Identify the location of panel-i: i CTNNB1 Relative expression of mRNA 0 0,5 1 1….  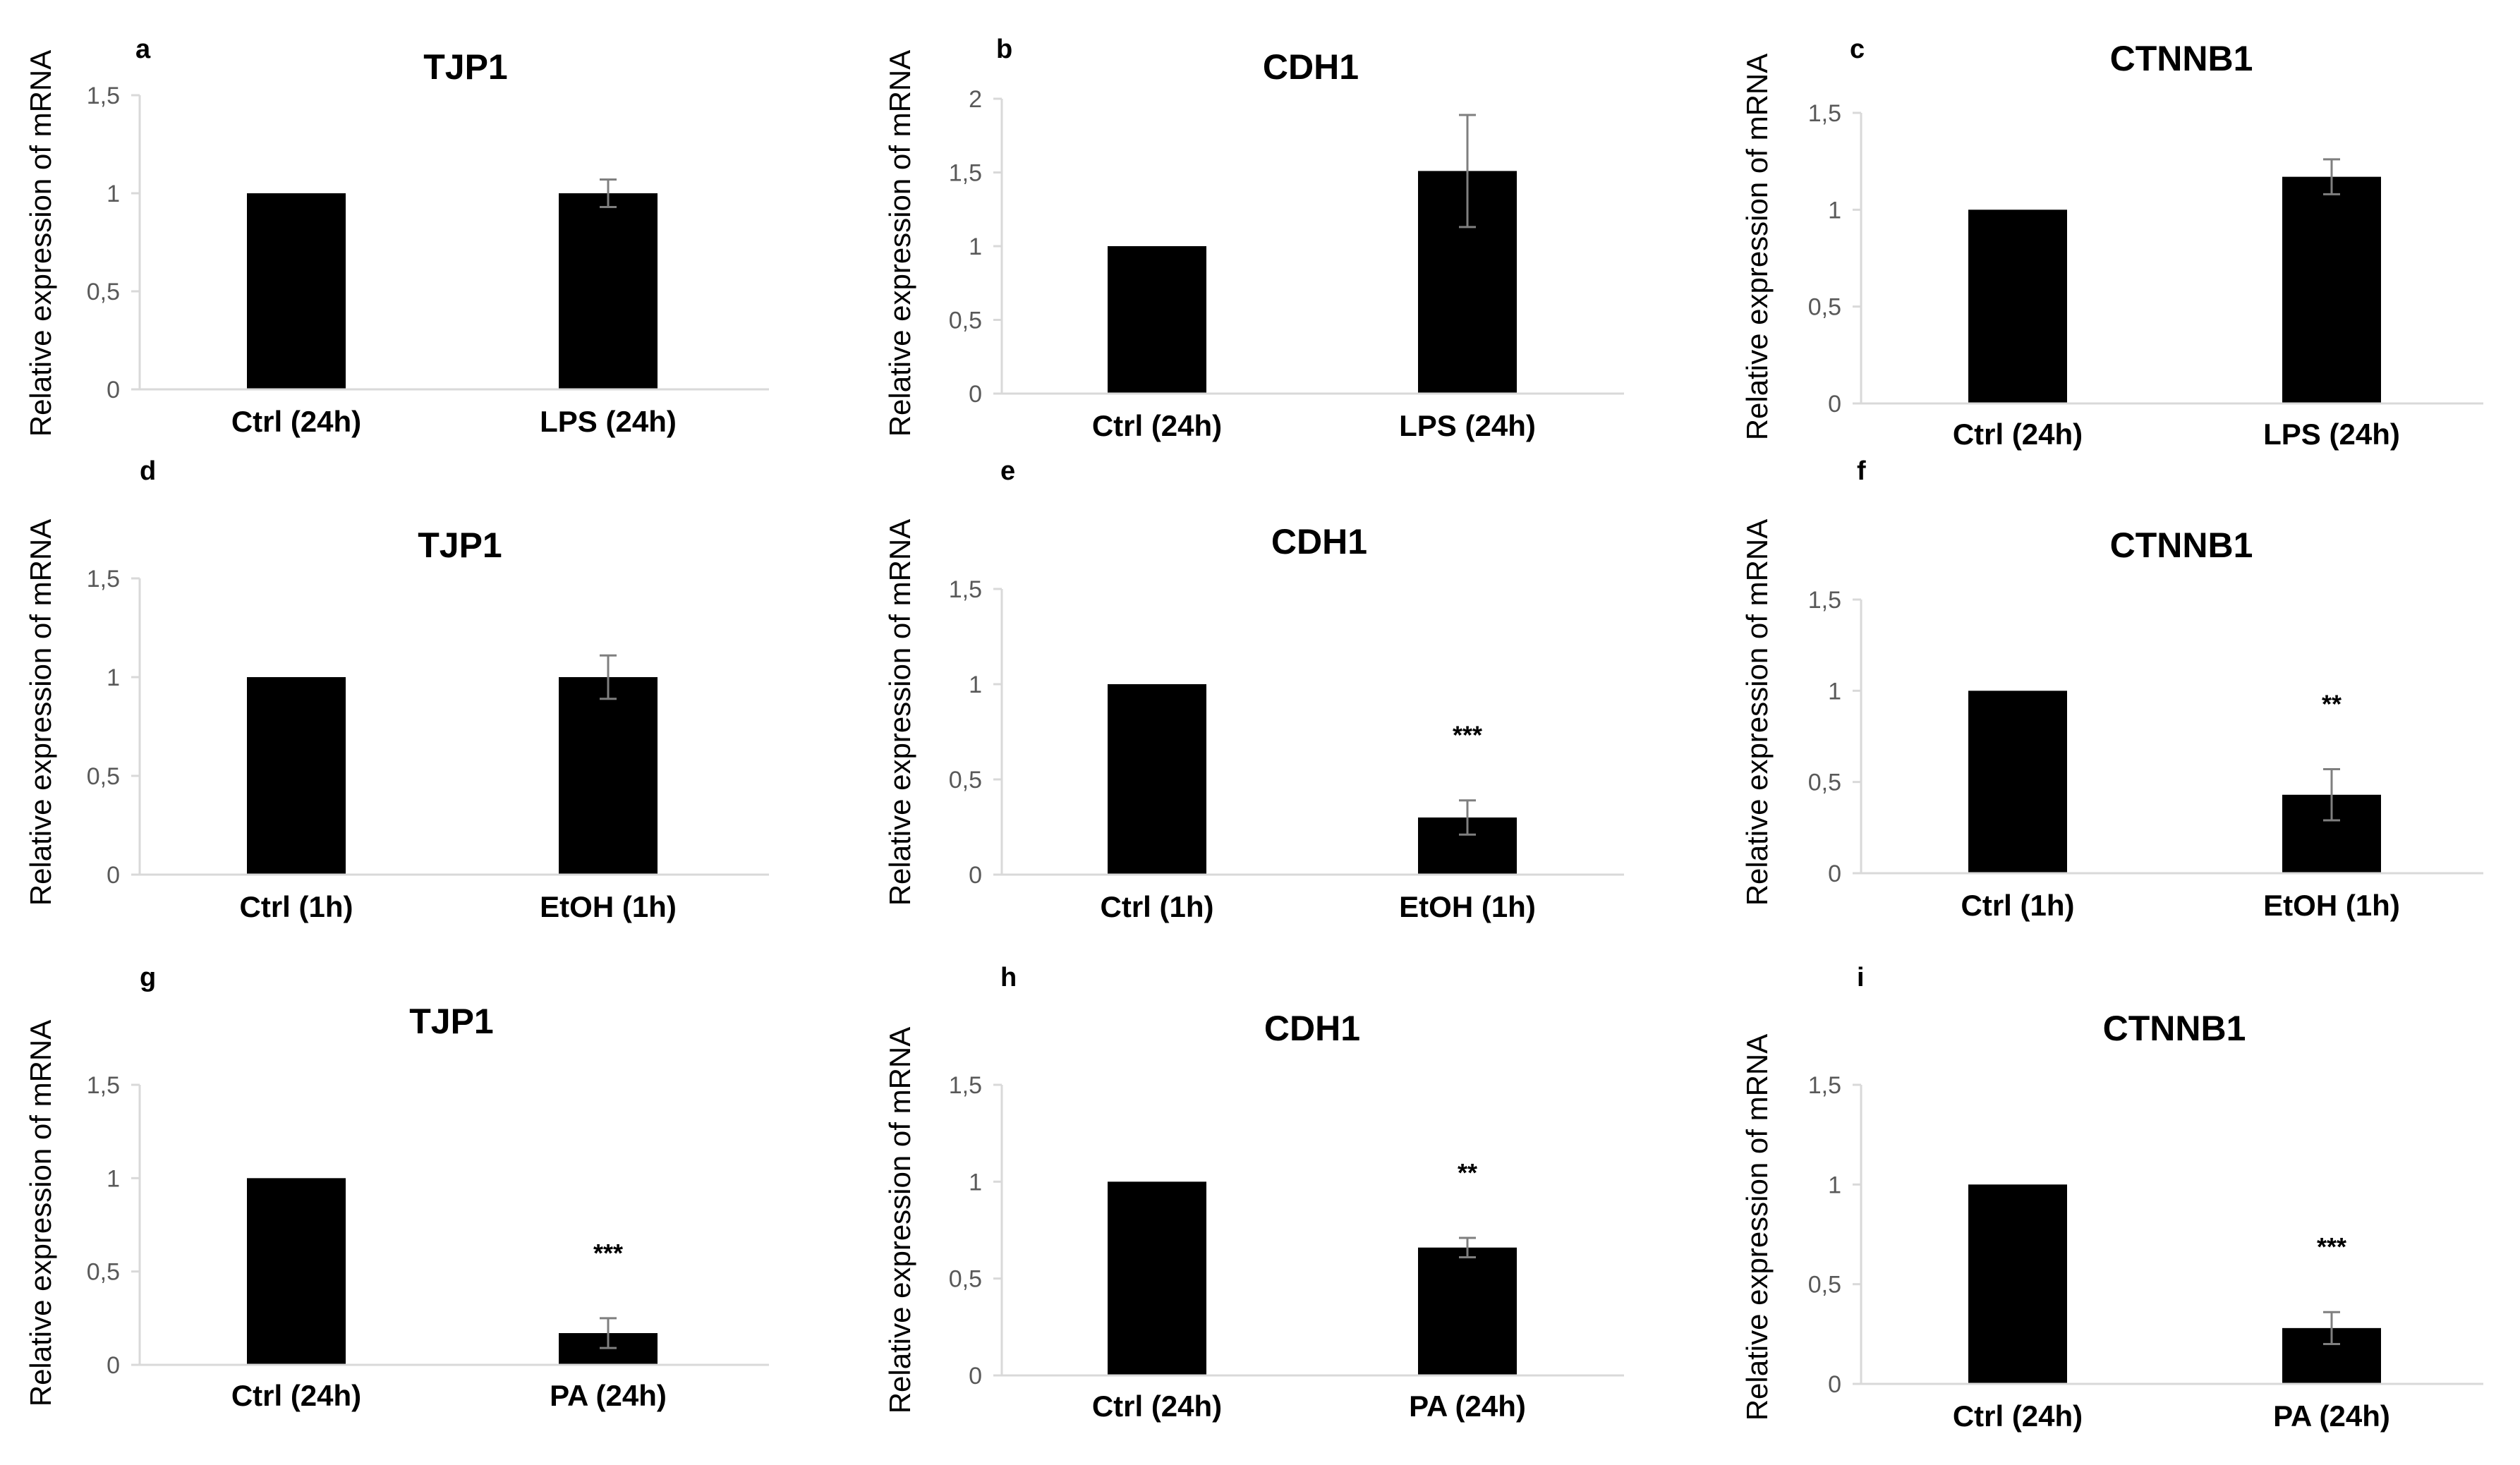
(2111, 1198).